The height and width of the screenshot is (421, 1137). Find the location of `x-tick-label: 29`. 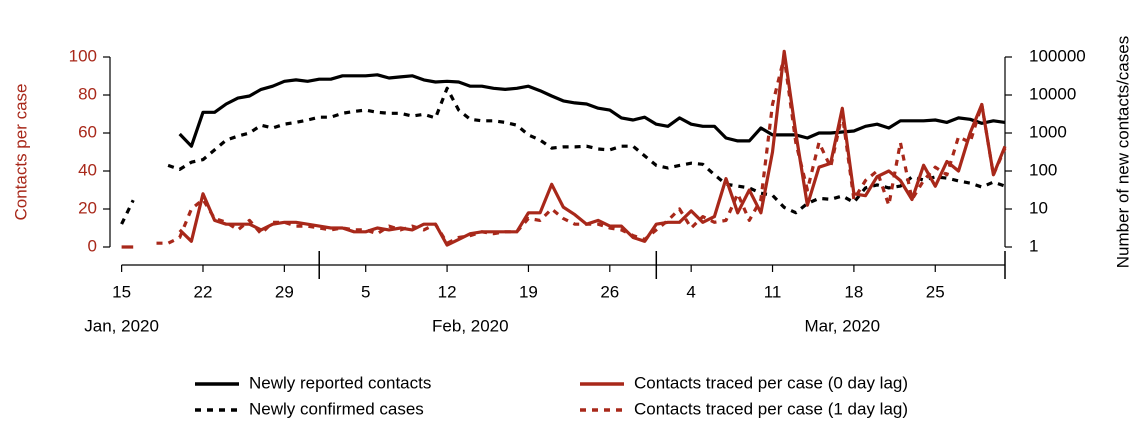

x-tick-label: 29 is located at coordinates (284, 291).